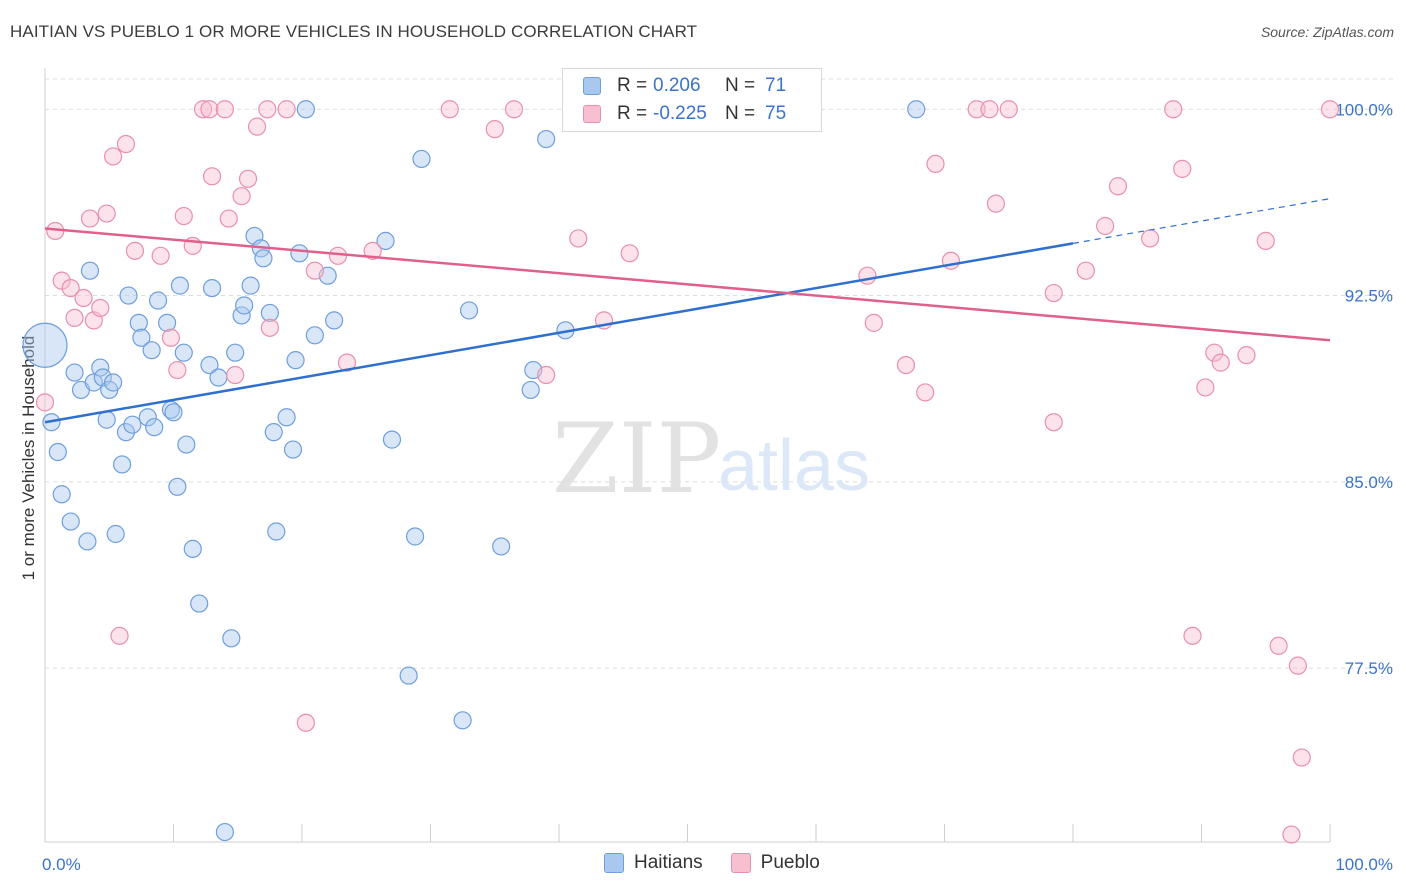 Image resolution: width=1406 pixels, height=892 pixels. What do you see at coordinates (592, 114) in the screenshot?
I see `legend-swatch-pueblo` at bounding box center [592, 114].